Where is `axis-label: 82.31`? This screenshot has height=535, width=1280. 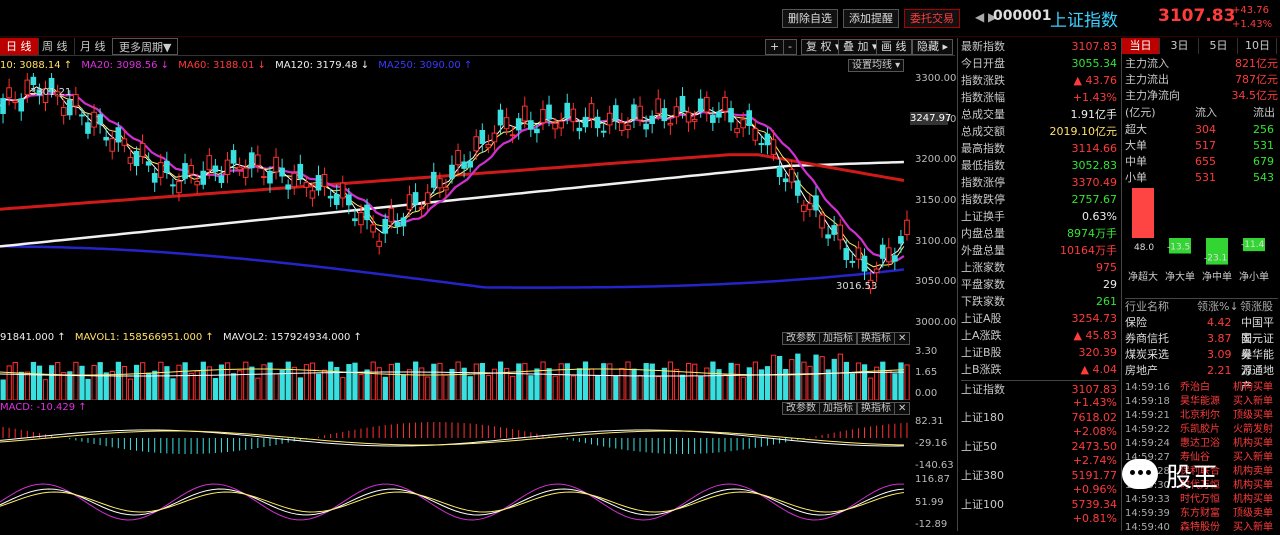 axis-label: 82.31 is located at coordinates (929, 421).